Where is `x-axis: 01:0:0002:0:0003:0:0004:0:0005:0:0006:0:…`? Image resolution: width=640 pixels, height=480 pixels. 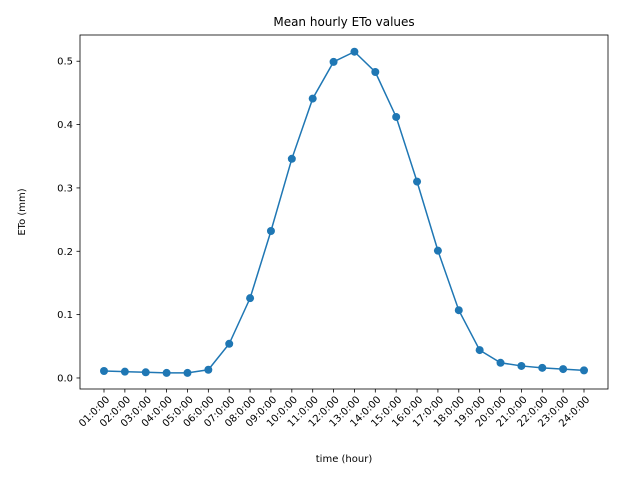 x-axis: 01:0:0002:0:0003:0:0004:0:0005:0:0006:0:… is located at coordinates (334, 409).